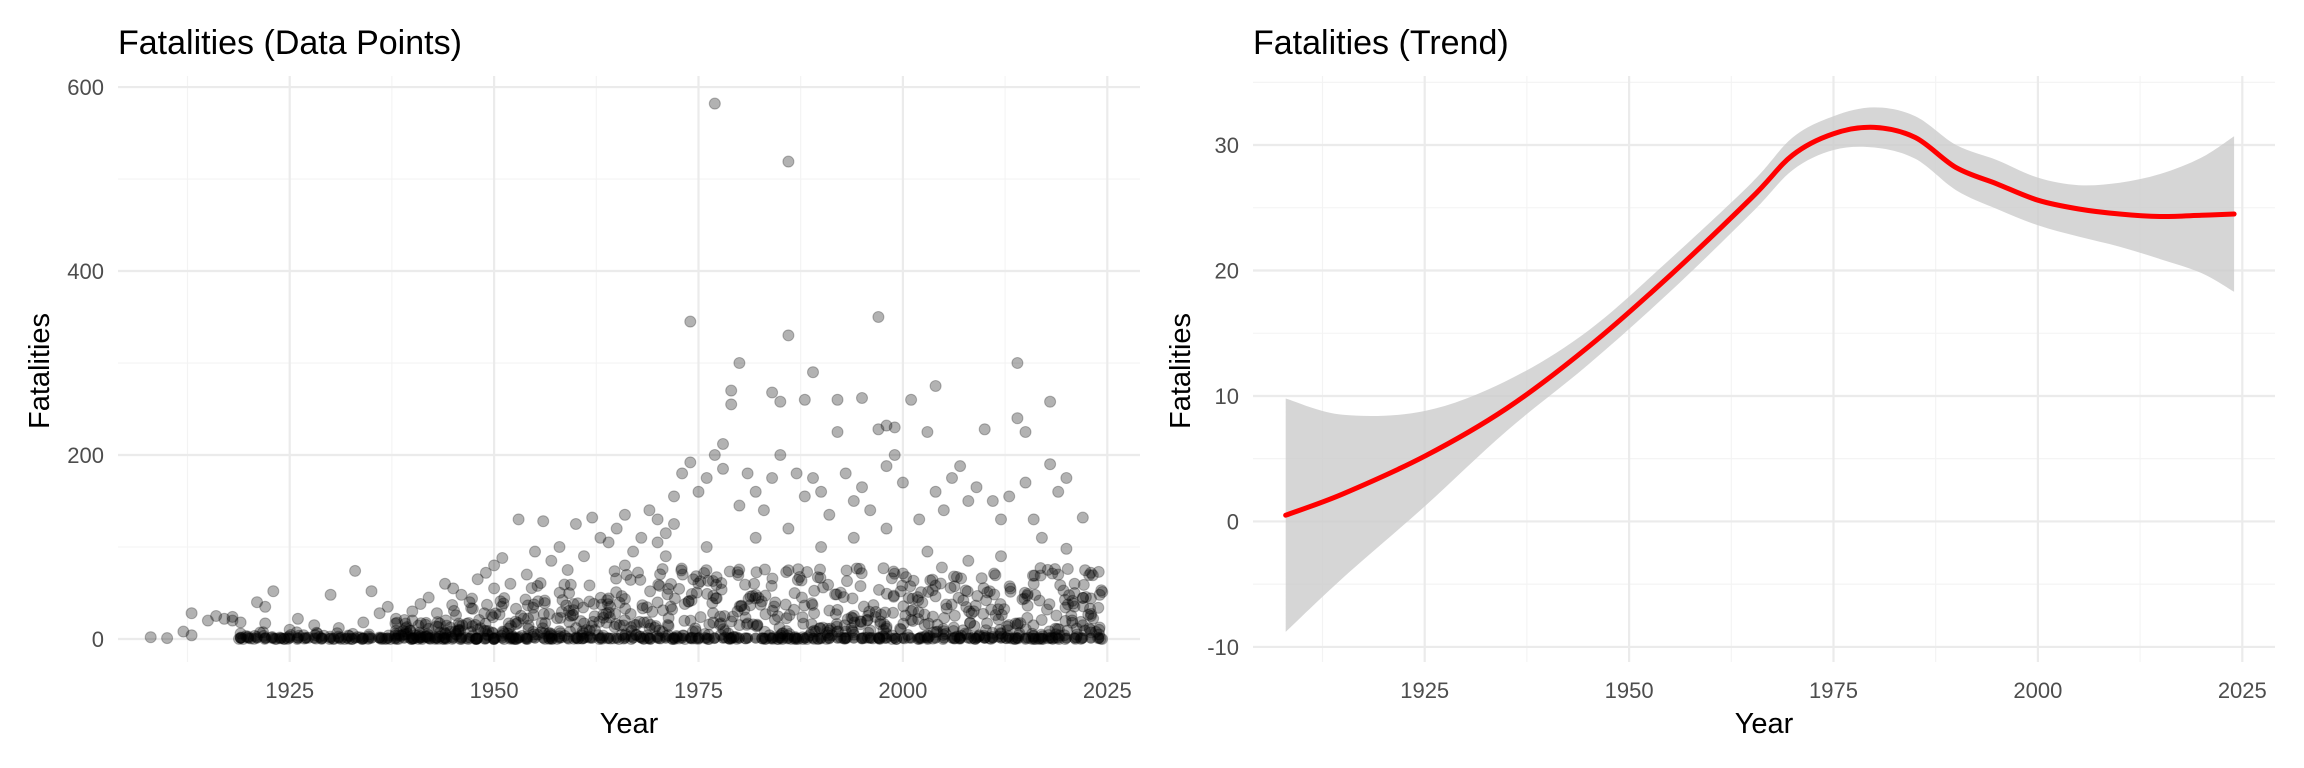 This screenshot has width=2304, height=768. Describe the element at coordinates (1381, 43) in the screenshot. I see `trend-chart-title: Fatalities (Trend)` at that location.